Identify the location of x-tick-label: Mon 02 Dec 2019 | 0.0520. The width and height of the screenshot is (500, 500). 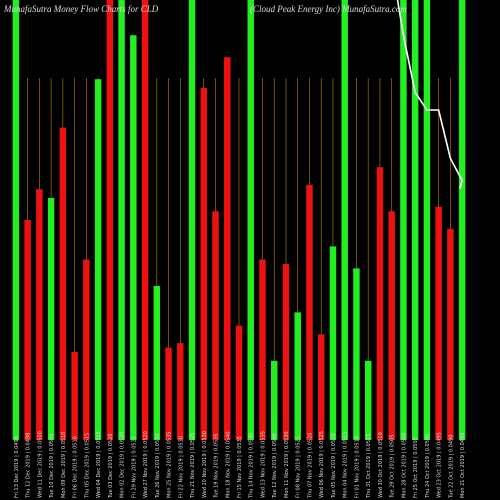
(123, 465).